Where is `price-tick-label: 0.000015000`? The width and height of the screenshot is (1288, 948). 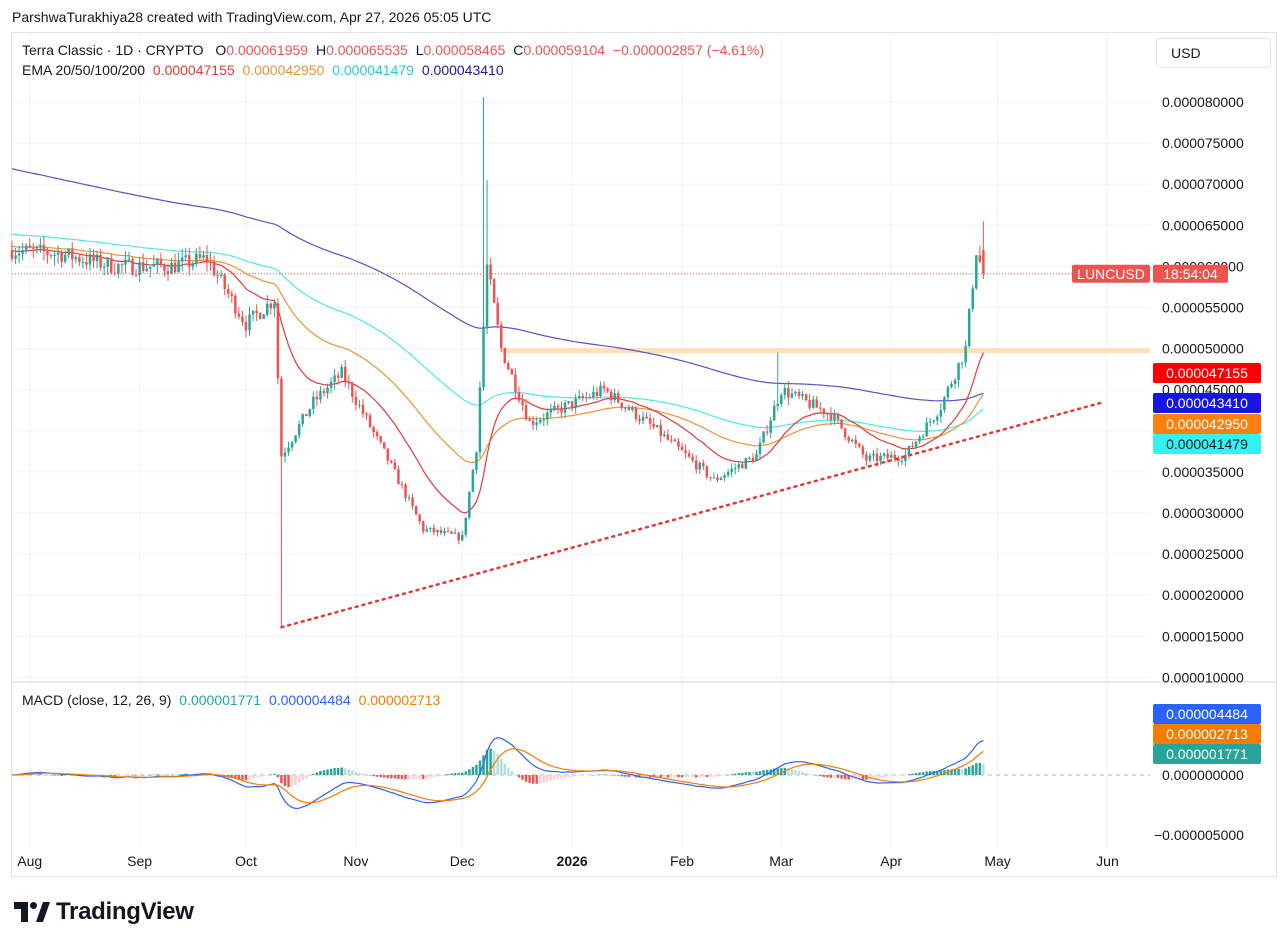 price-tick-label: 0.000015000 is located at coordinates (1203, 636).